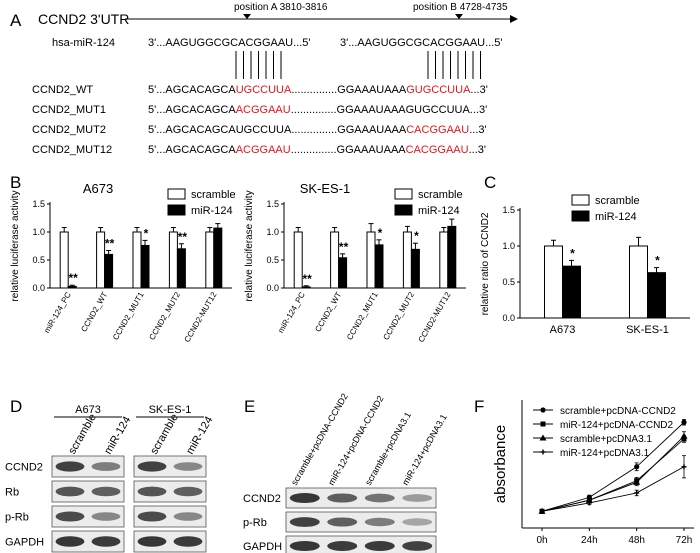  I want to click on blot-group-label: A673, so click(88, 410).